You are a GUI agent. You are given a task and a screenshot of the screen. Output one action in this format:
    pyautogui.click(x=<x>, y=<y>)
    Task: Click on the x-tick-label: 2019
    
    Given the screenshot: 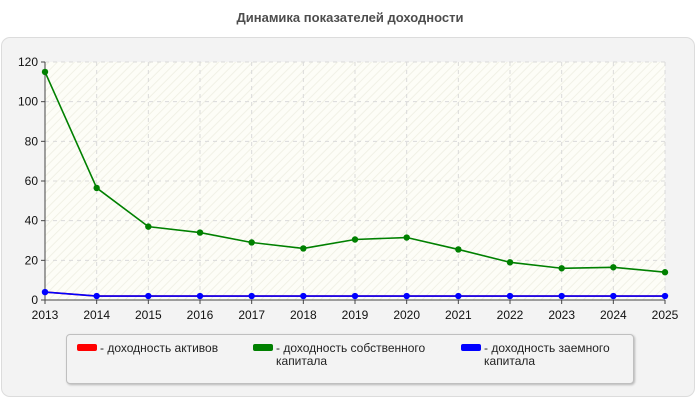 What is the action you would take?
    pyautogui.click(x=355, y=315)
    